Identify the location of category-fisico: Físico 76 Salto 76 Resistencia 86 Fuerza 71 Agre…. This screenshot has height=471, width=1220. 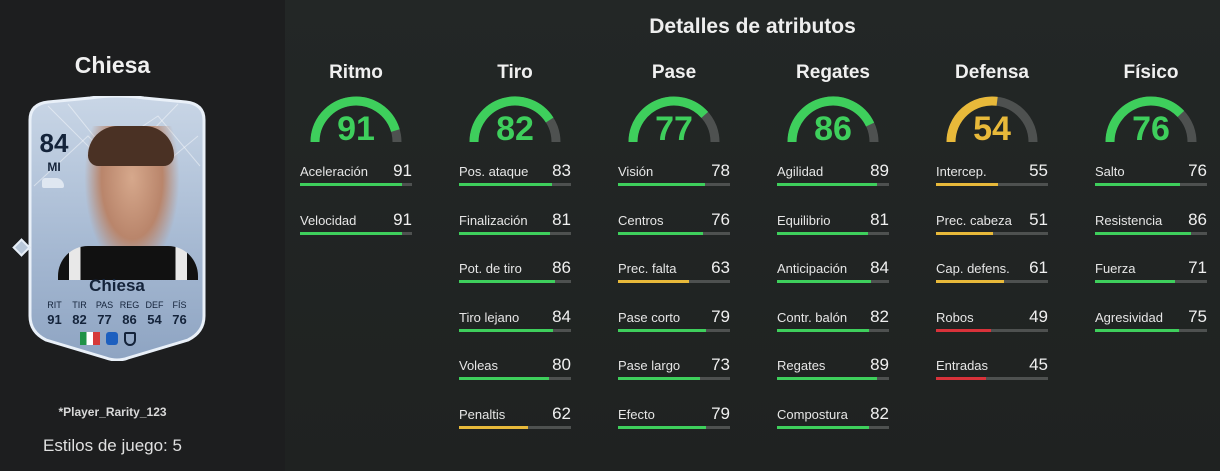
(1151, 208).